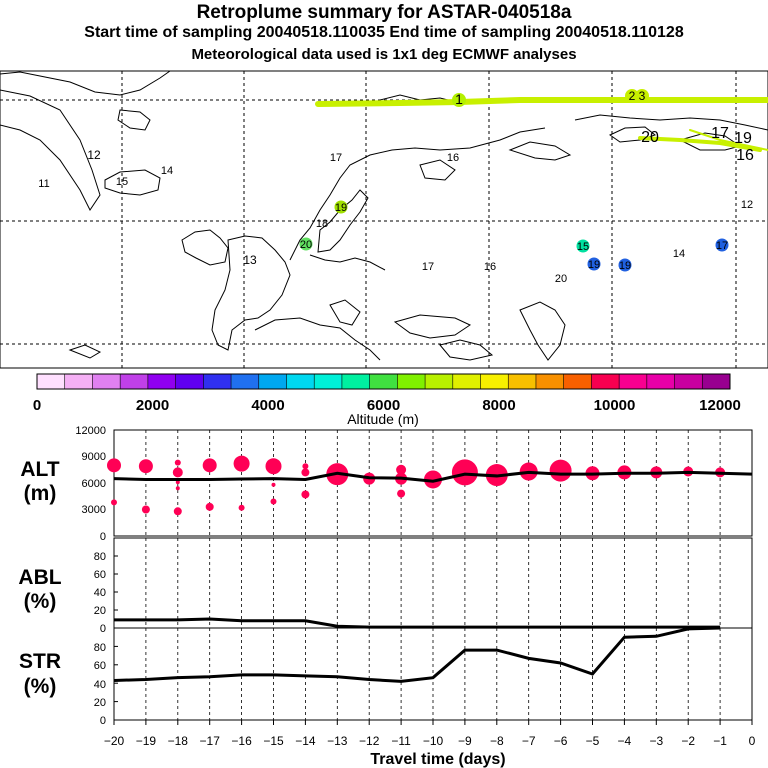 This screenshot has height=768, width=768. I want to click on cluster-label: 3, so click(642, 96).